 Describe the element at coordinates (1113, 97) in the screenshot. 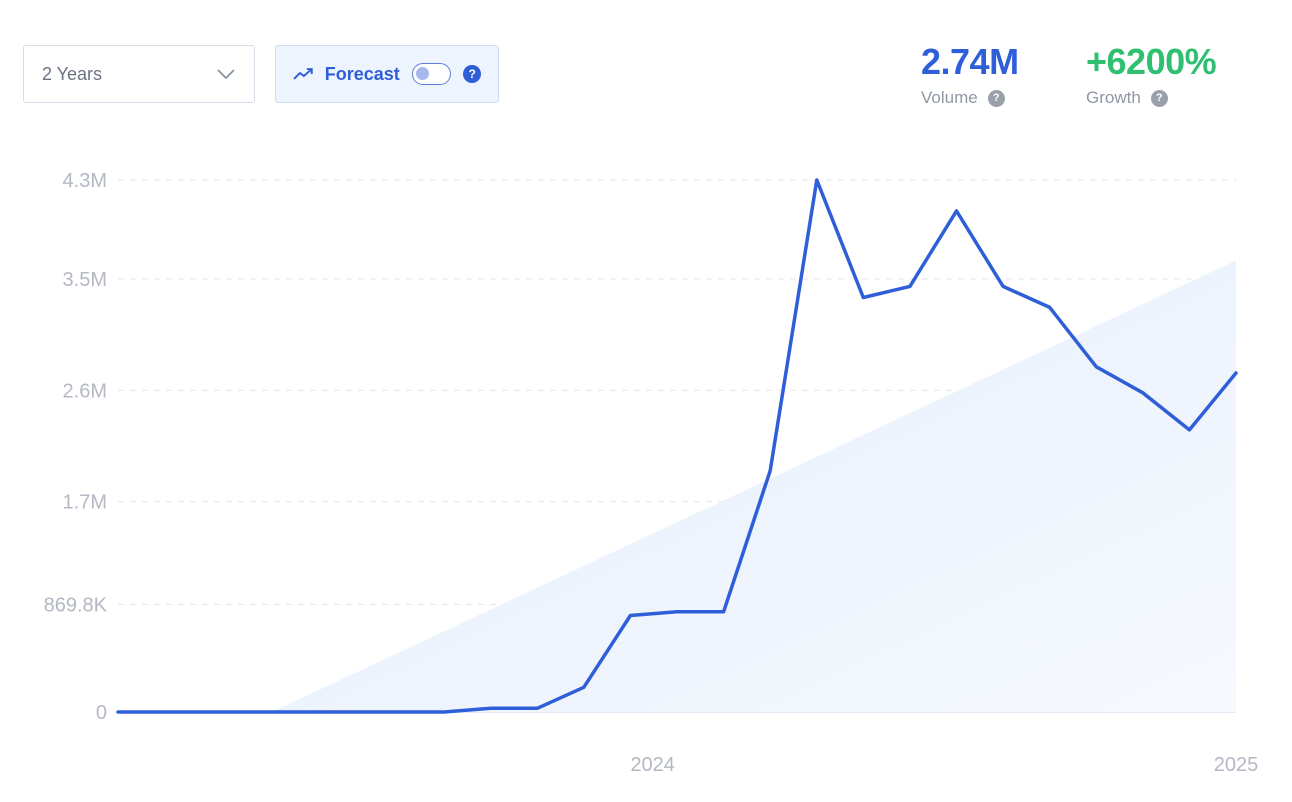

I see `growth-label: Growth` at that location.